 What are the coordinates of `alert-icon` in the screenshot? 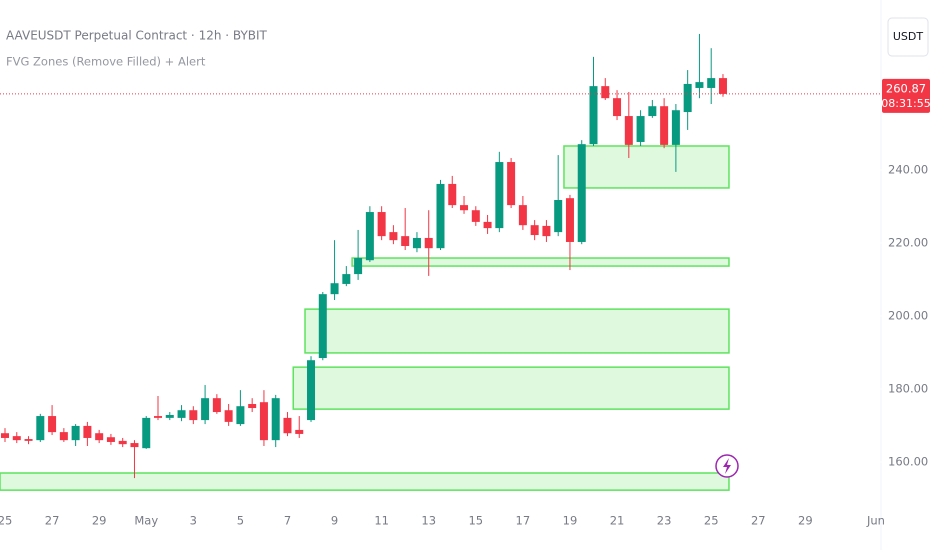 It's located at (727, 466).